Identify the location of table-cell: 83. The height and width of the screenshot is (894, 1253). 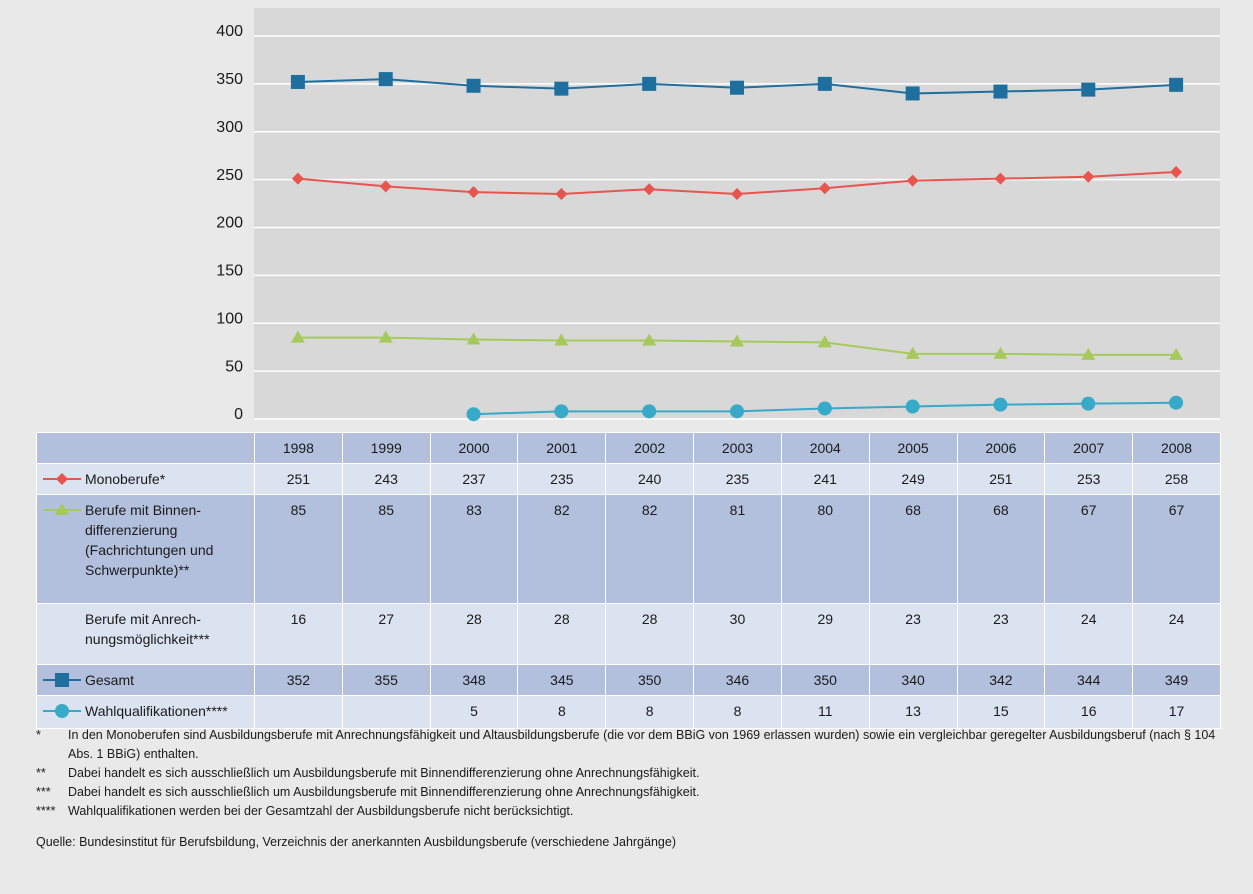
(474, 549).